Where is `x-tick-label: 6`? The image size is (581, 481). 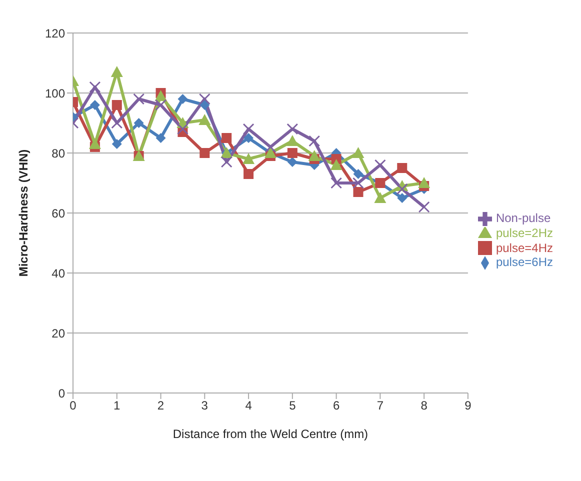 x-tick-label: 6 is located at coordinates (336, 405).